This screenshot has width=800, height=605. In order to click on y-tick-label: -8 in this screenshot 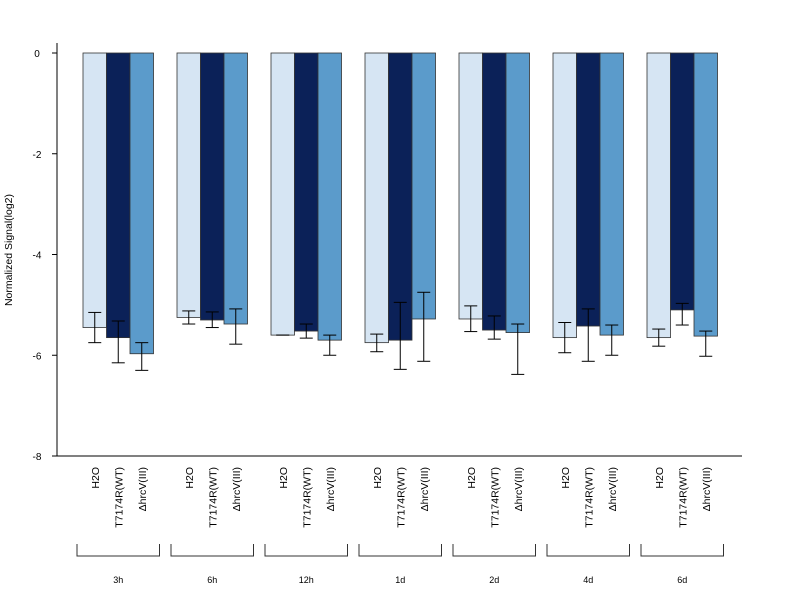, I will do `click(37, 457)`.